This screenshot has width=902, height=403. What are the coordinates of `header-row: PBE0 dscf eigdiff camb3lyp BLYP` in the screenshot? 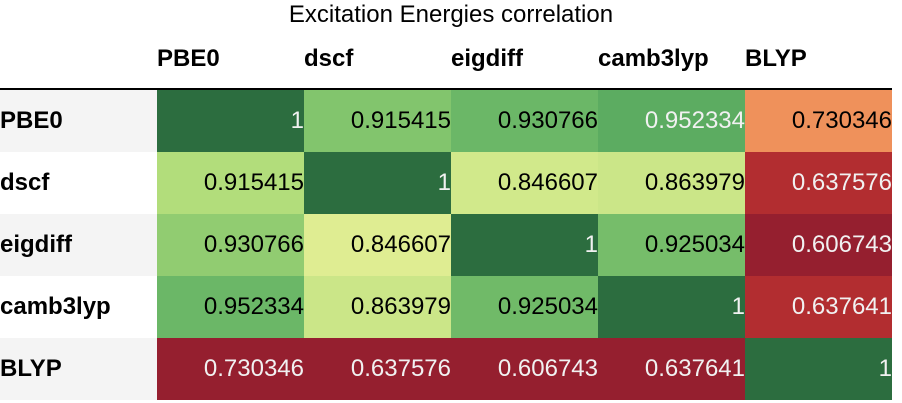 It's located at (446, 60).